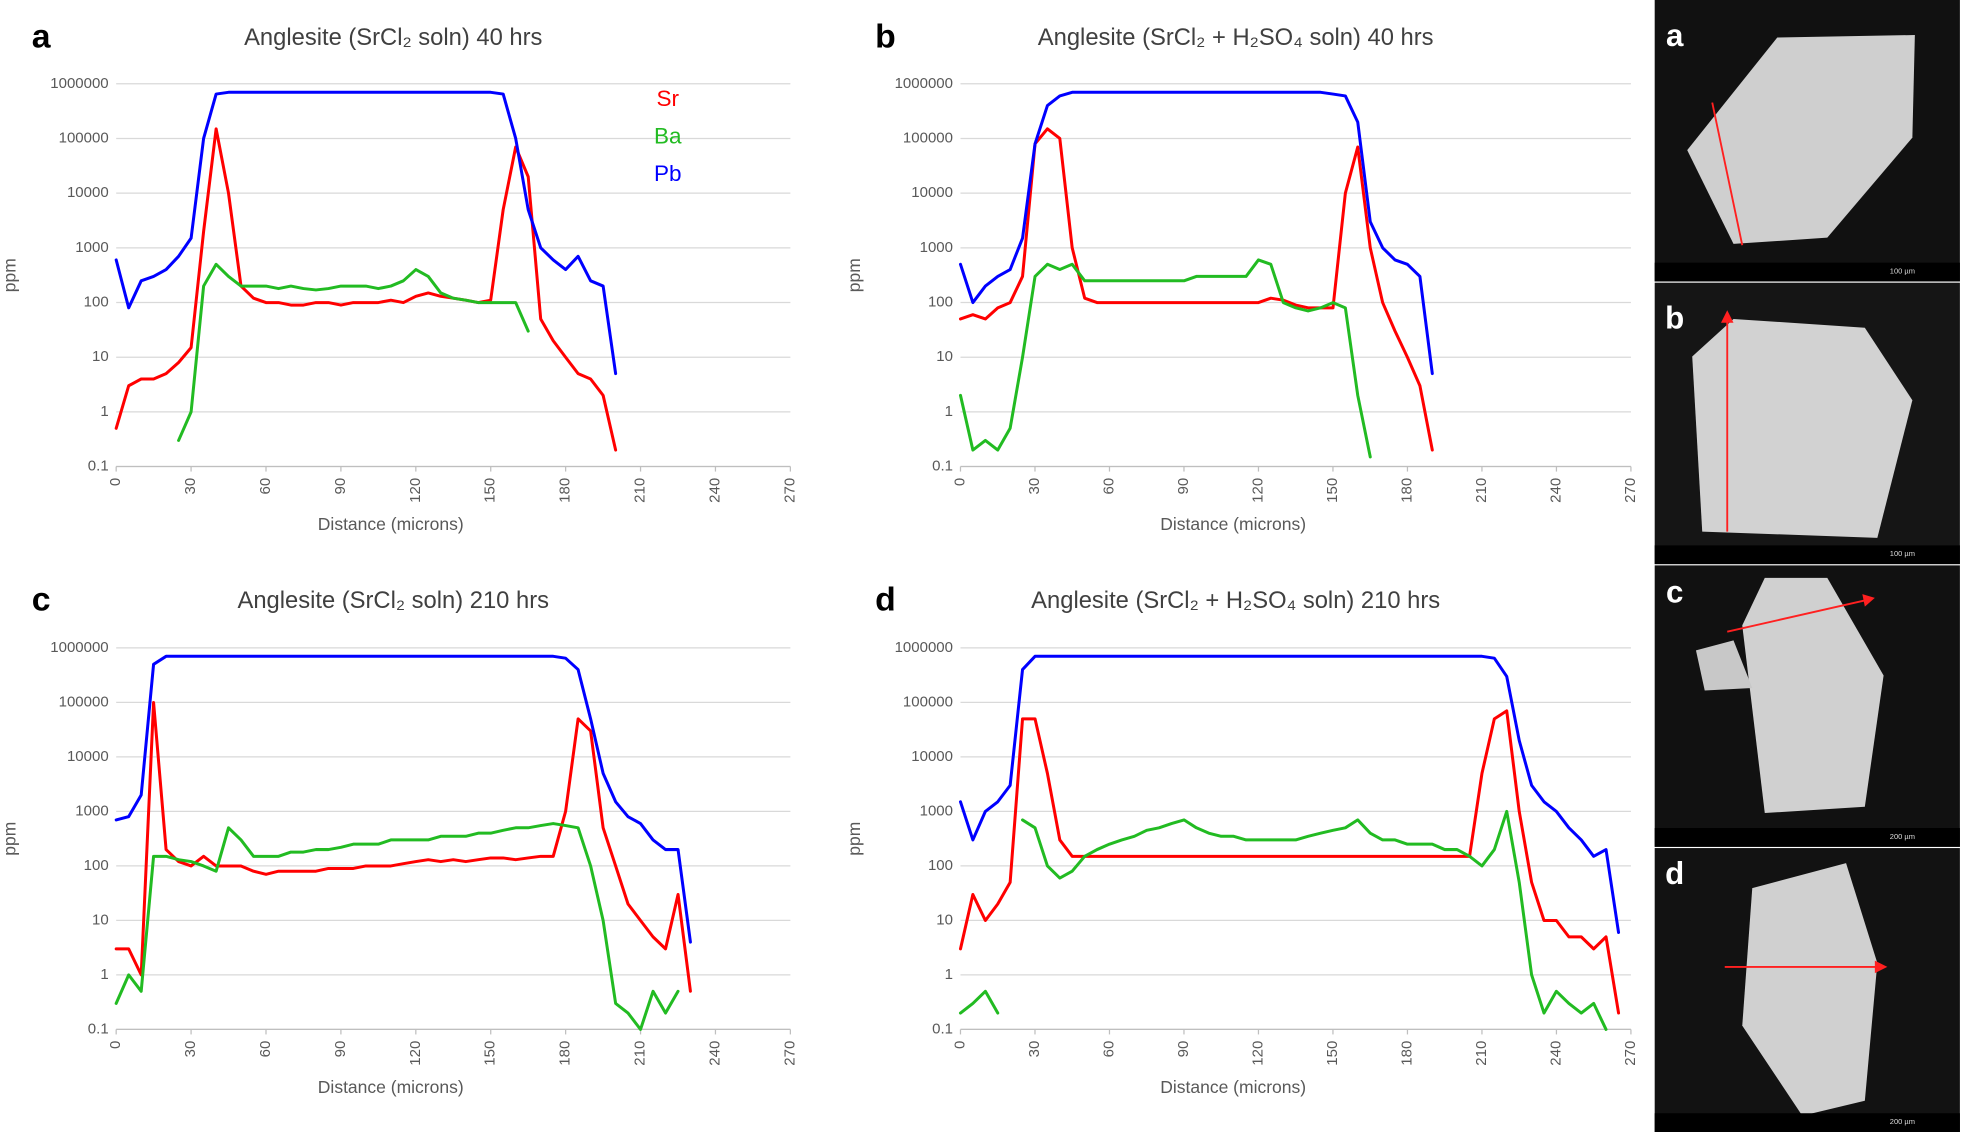 The image size is (1961, 1132). Describe the element at coordinates (668, 173) in the screenshot. I see `legend-entry: Pb` at that location.